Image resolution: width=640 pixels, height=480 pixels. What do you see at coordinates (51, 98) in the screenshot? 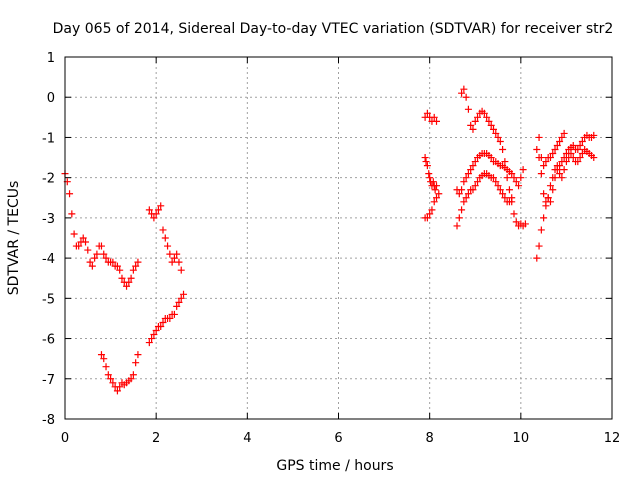
I see `y-tick-label: 0` at bounding box center [51, 98].